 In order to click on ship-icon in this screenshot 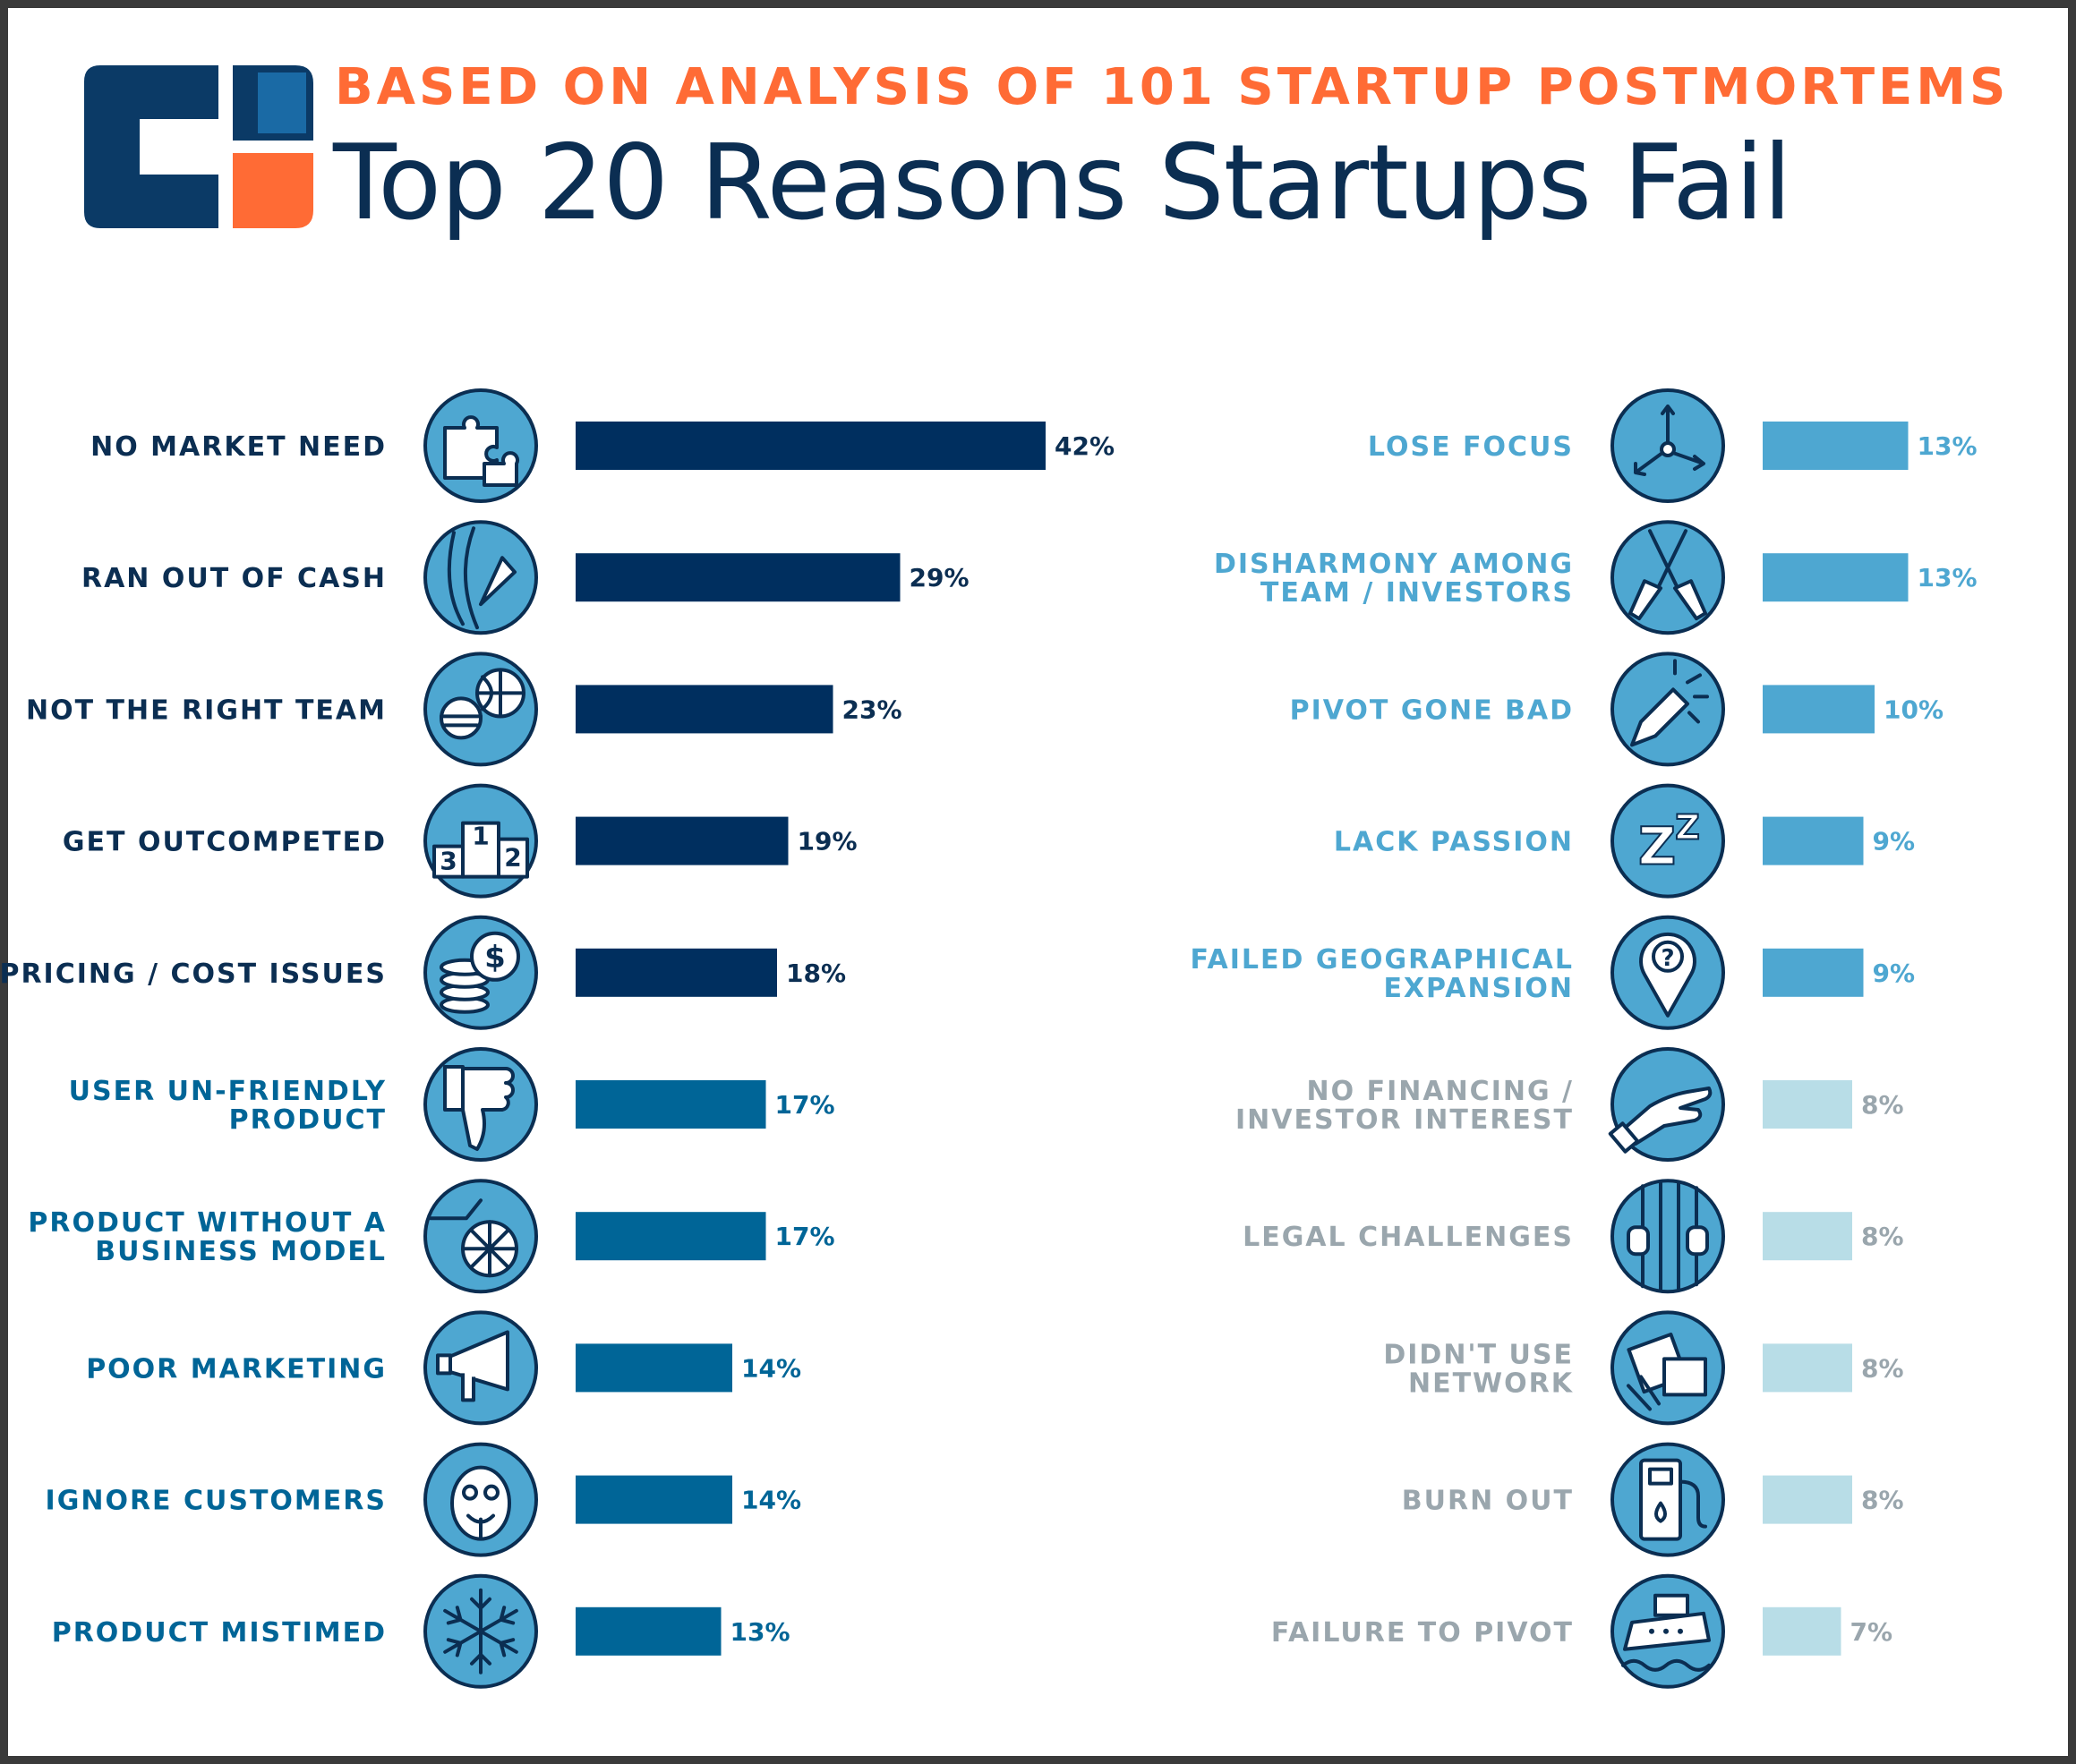, I will do `click(1667, 1631)`.